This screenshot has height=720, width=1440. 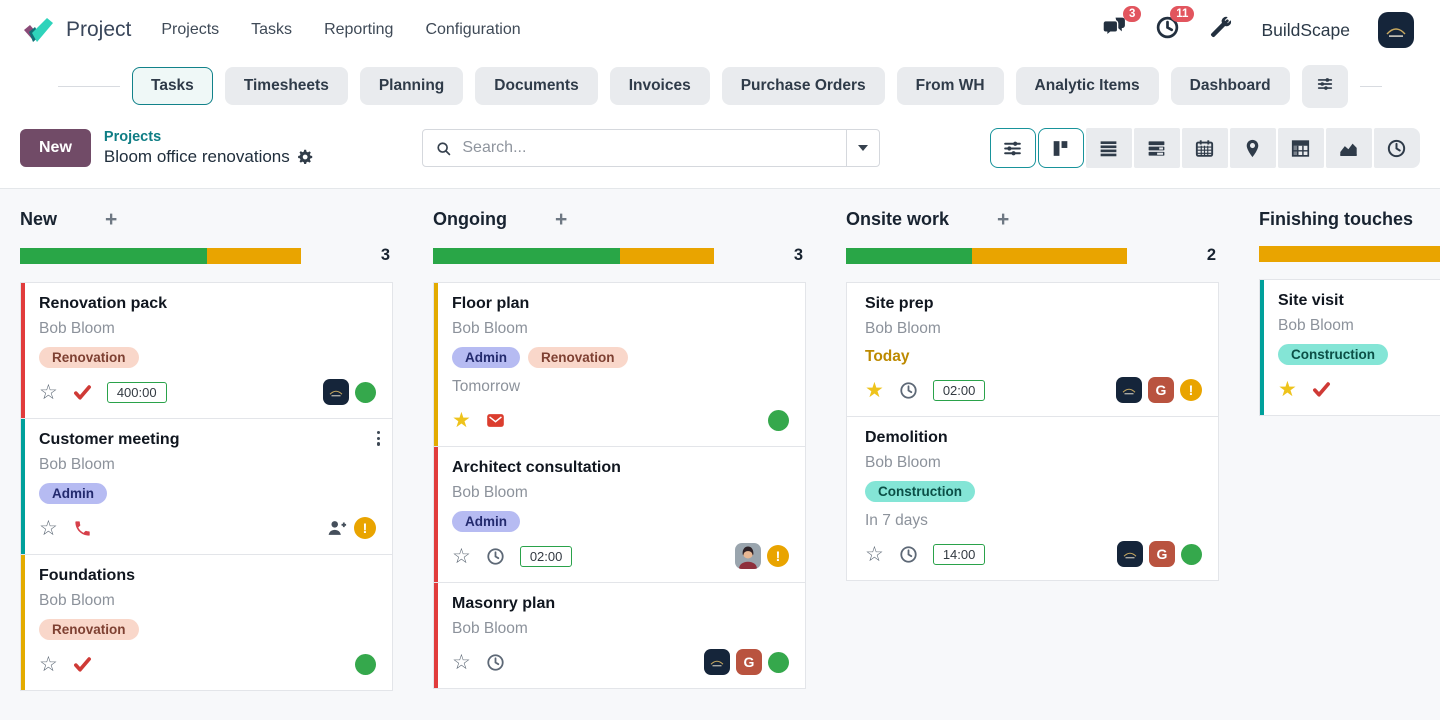 What do you see at coordinates (82, 528) in the screenshot?
I see `phone-icon` at bounding box center [82, 528].